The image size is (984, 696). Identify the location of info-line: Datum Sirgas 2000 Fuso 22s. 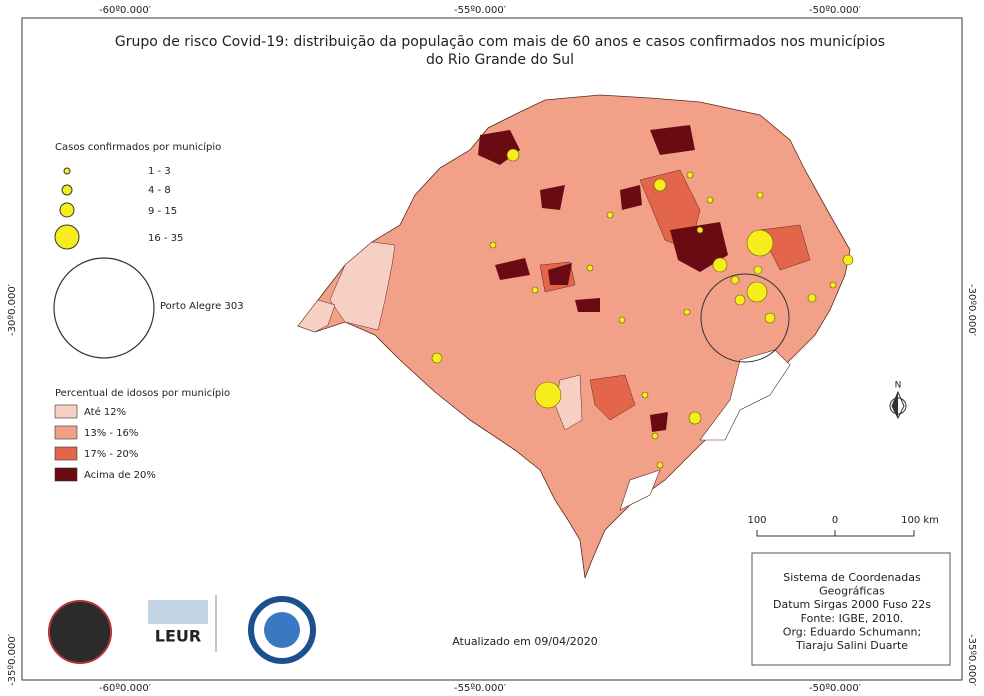
(852, 604).